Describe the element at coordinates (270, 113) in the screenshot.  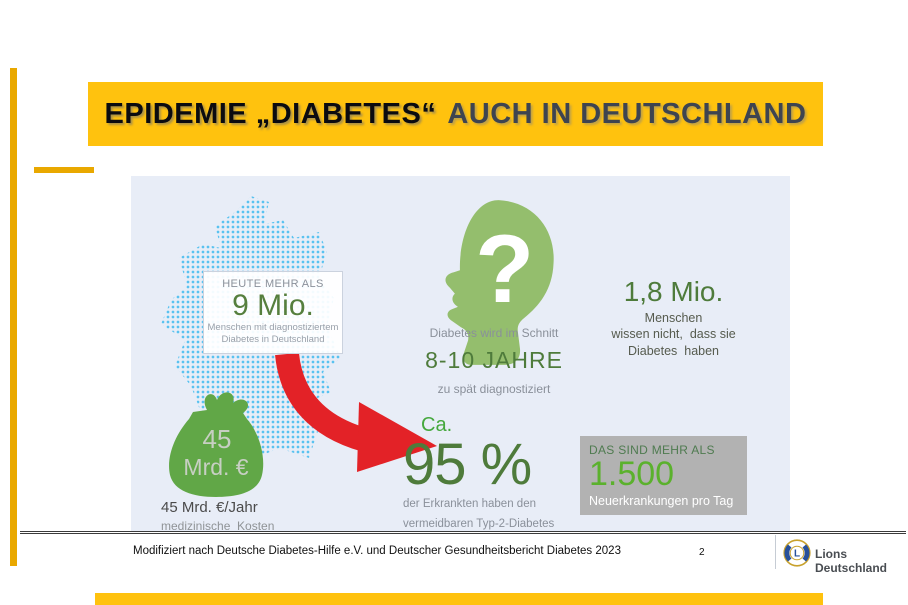
I see `title-part-1: EPIDEMIE „DIABETES“` at that location.